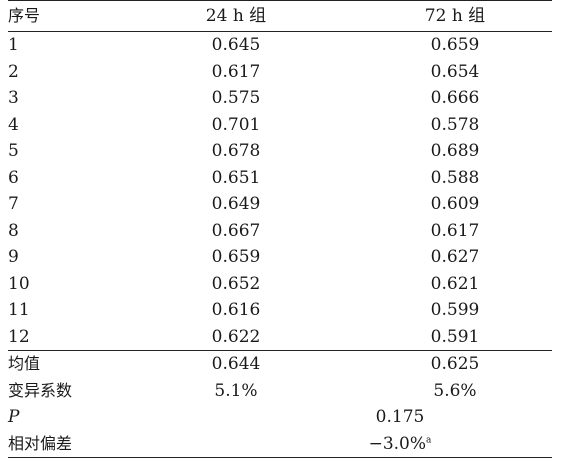  Describe the element at coordinates (19, 310) in the screenshot. I see `row-index: 11` at that location.